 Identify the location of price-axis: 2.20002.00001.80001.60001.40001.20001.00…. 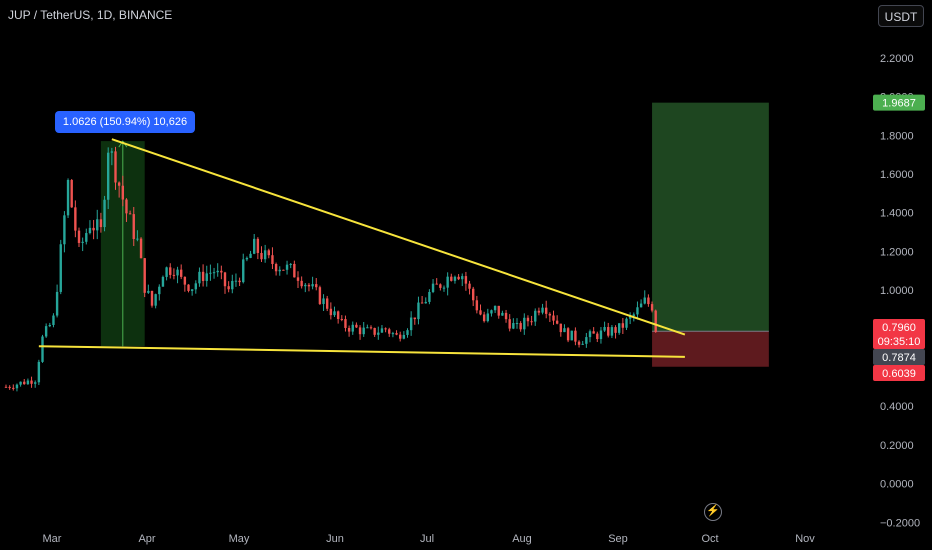
(900, 291).